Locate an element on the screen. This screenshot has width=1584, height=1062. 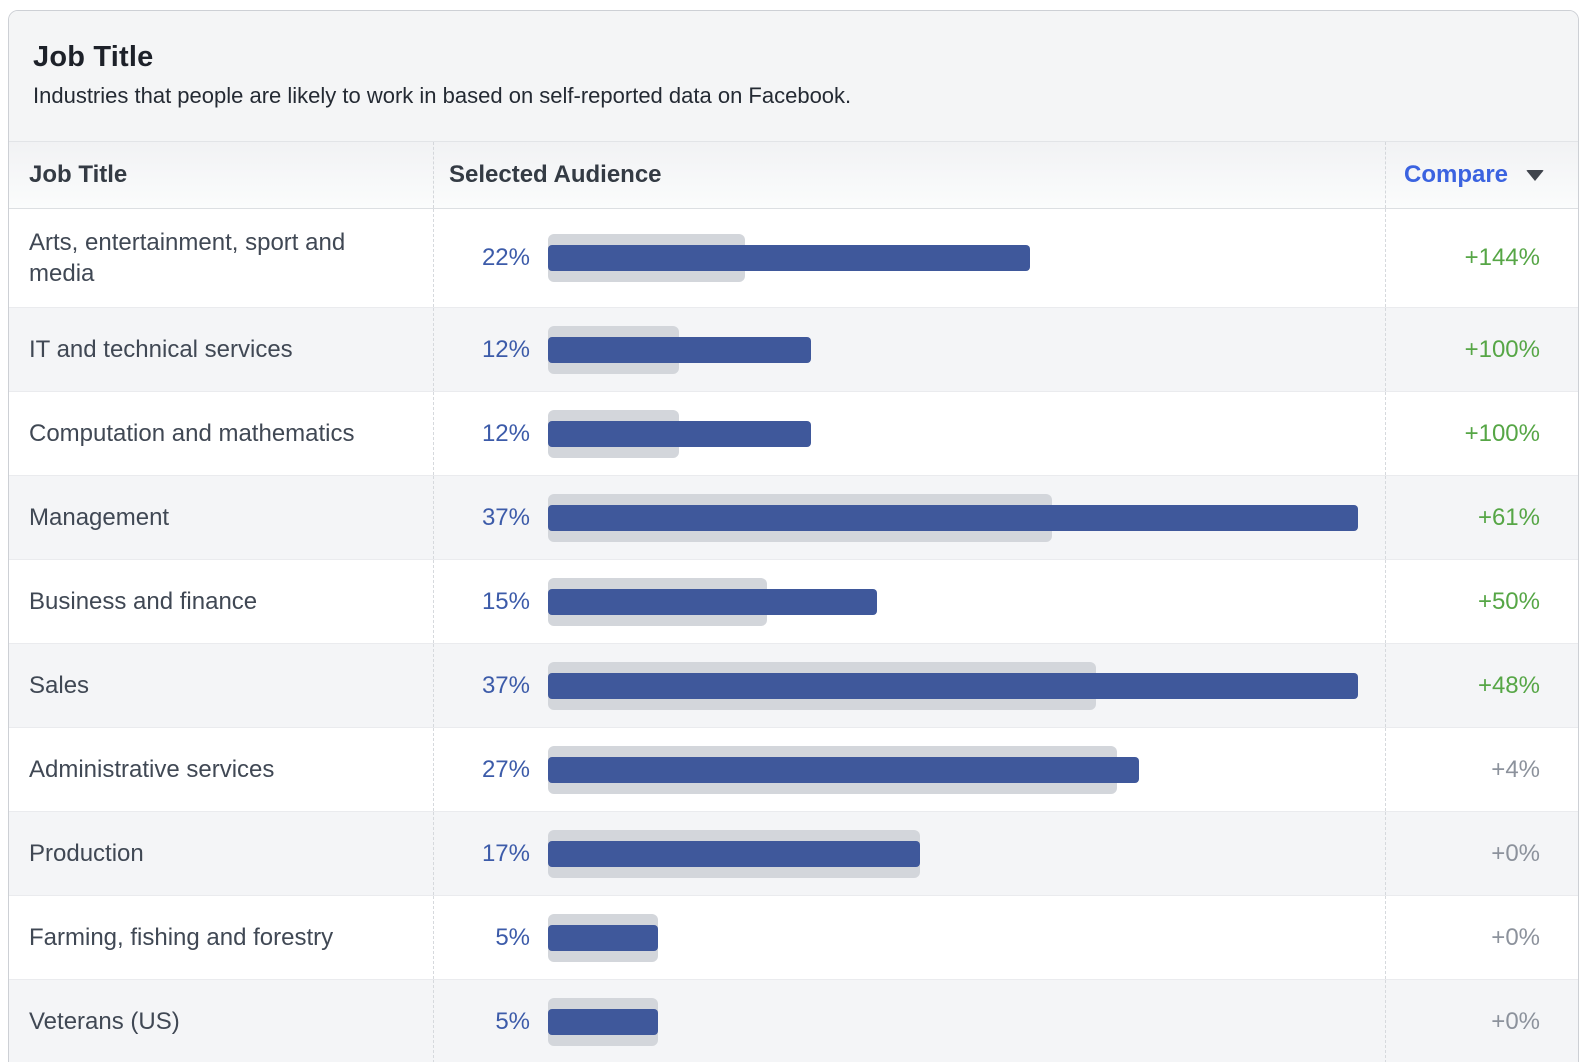
column-header-job-title: Job Title is located at coordinates (78, 174).